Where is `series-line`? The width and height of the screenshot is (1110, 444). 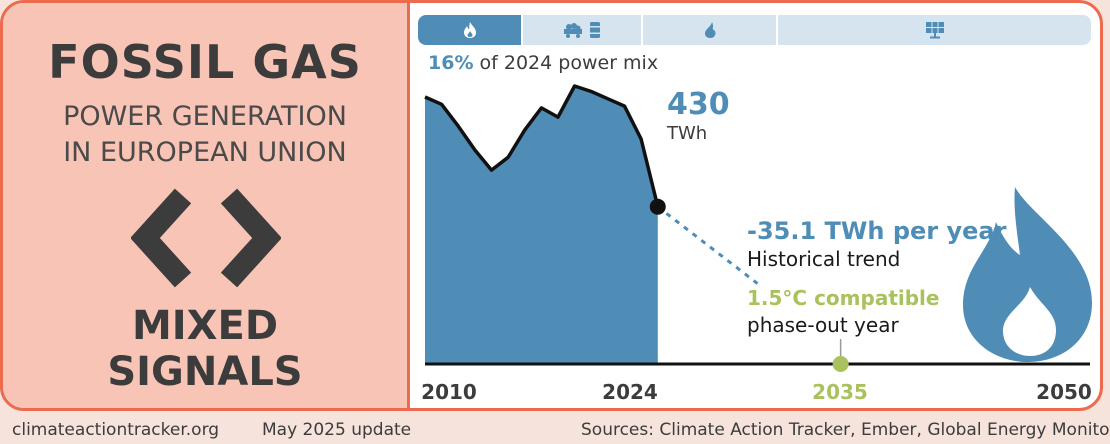 series-line is located at coordinates (542, 146).